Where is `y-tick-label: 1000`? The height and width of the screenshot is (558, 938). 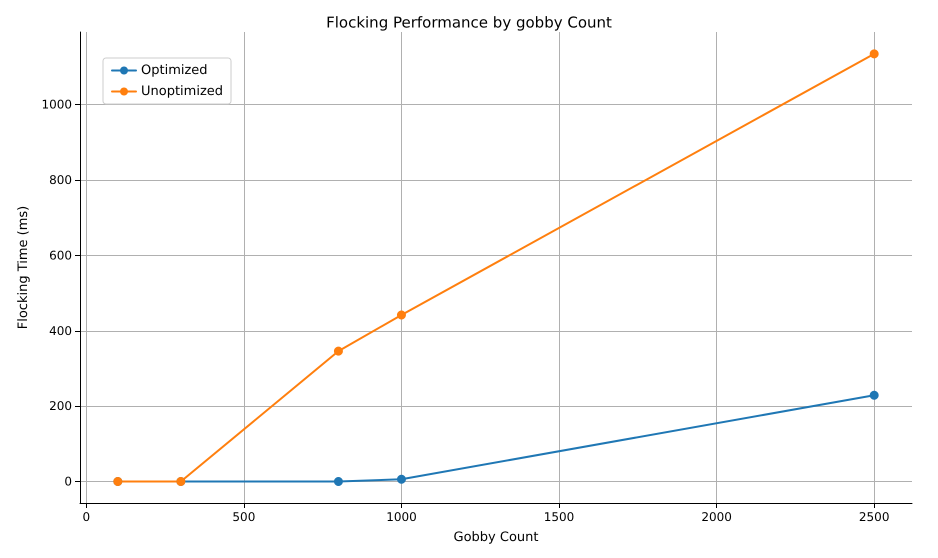 y-tick-label: 1000 is located at coordinates (56, 105).